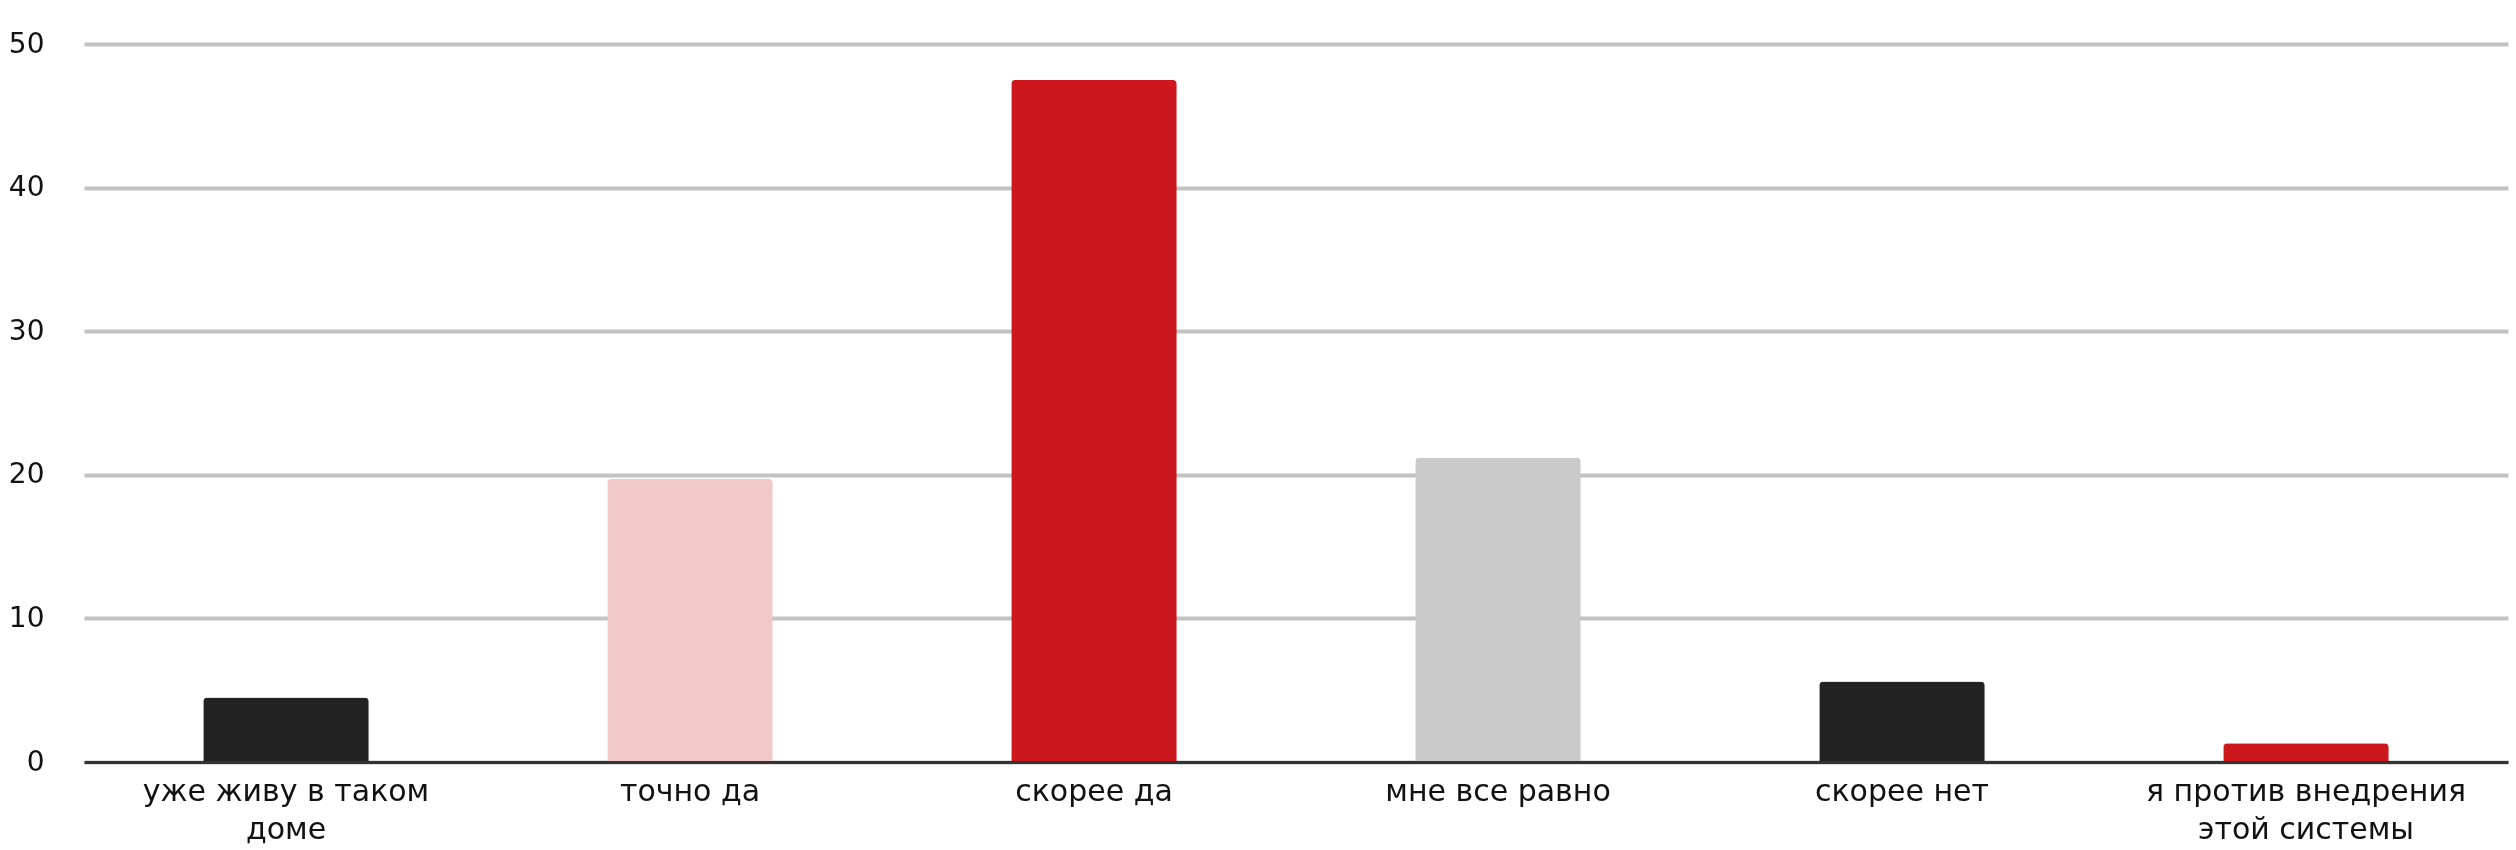  Describe the element at coordinates (1902, 790) in the screenshot. I see `x-tick-label: скорее нет` at that location.